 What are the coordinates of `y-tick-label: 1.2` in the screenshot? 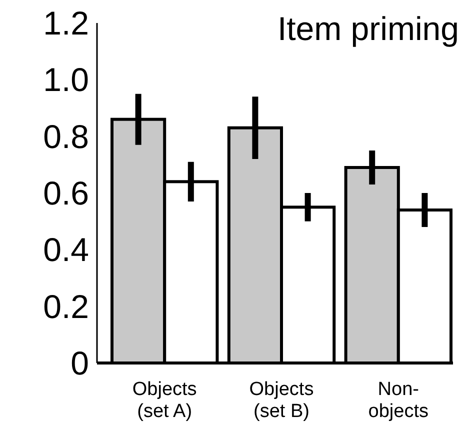 It's located at (66, 23).